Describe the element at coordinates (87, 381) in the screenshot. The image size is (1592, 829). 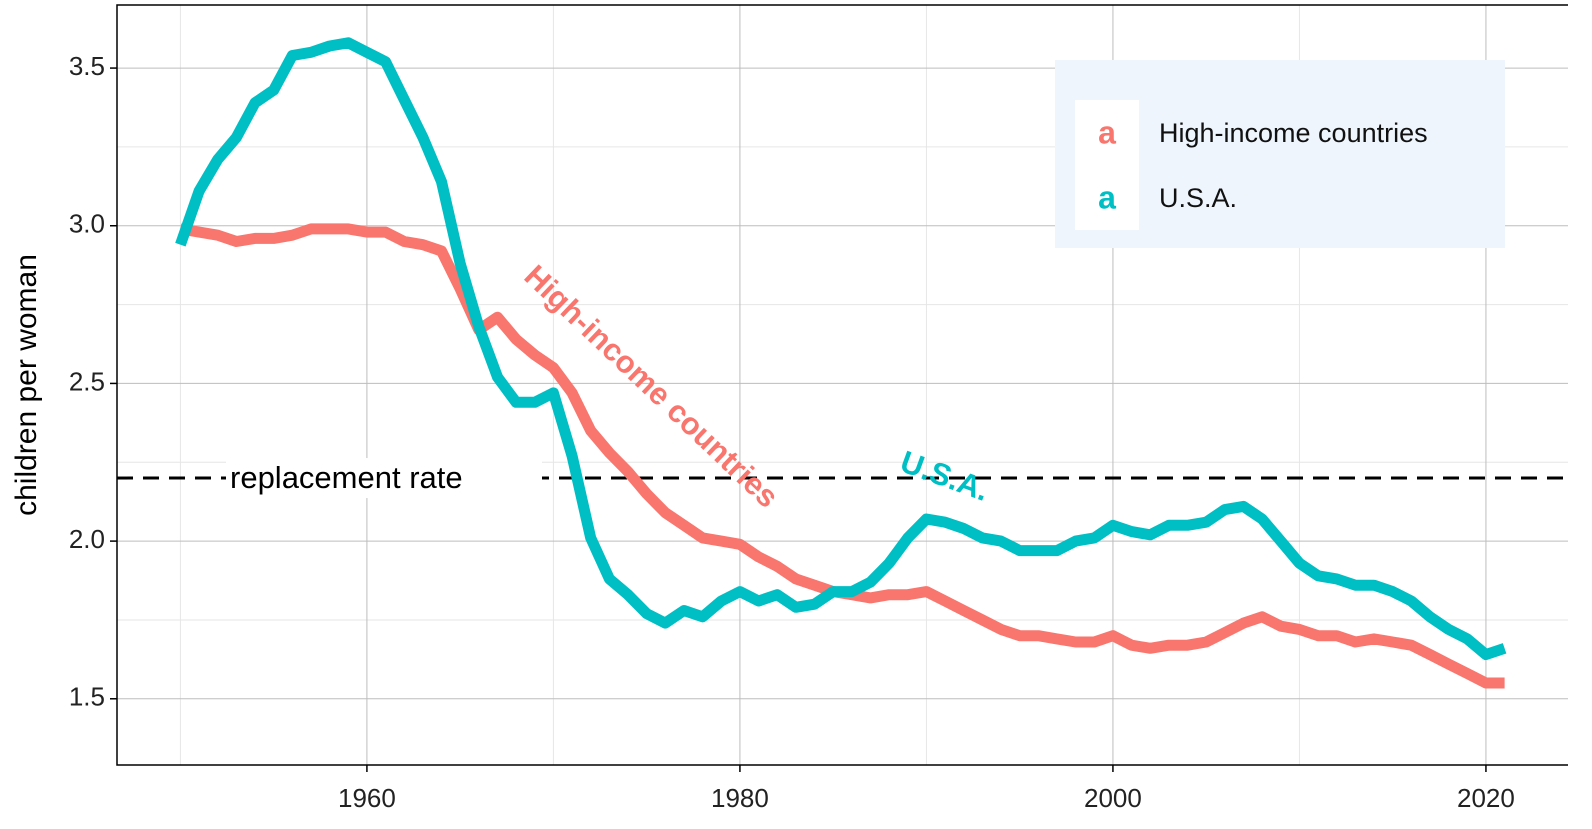
I see `y-tick-label: 2.5` at that location.